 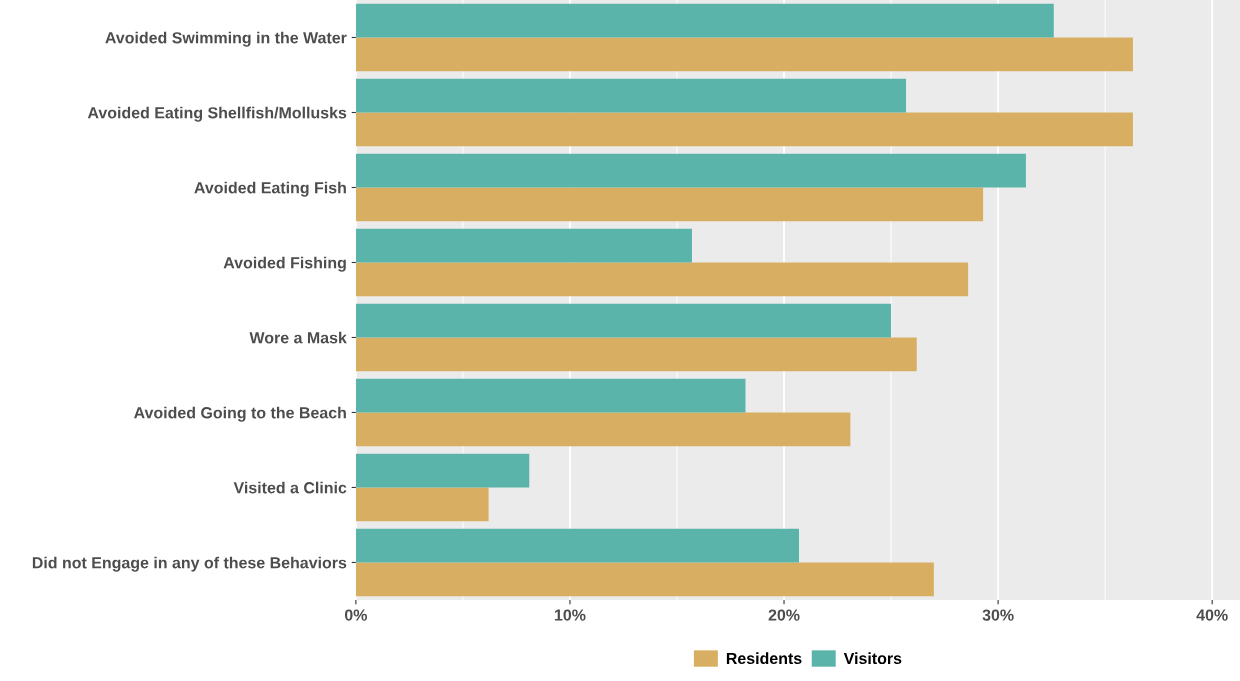 I want to click on y-tick-label: Avoided Fishing, so click(x=284, y=264).